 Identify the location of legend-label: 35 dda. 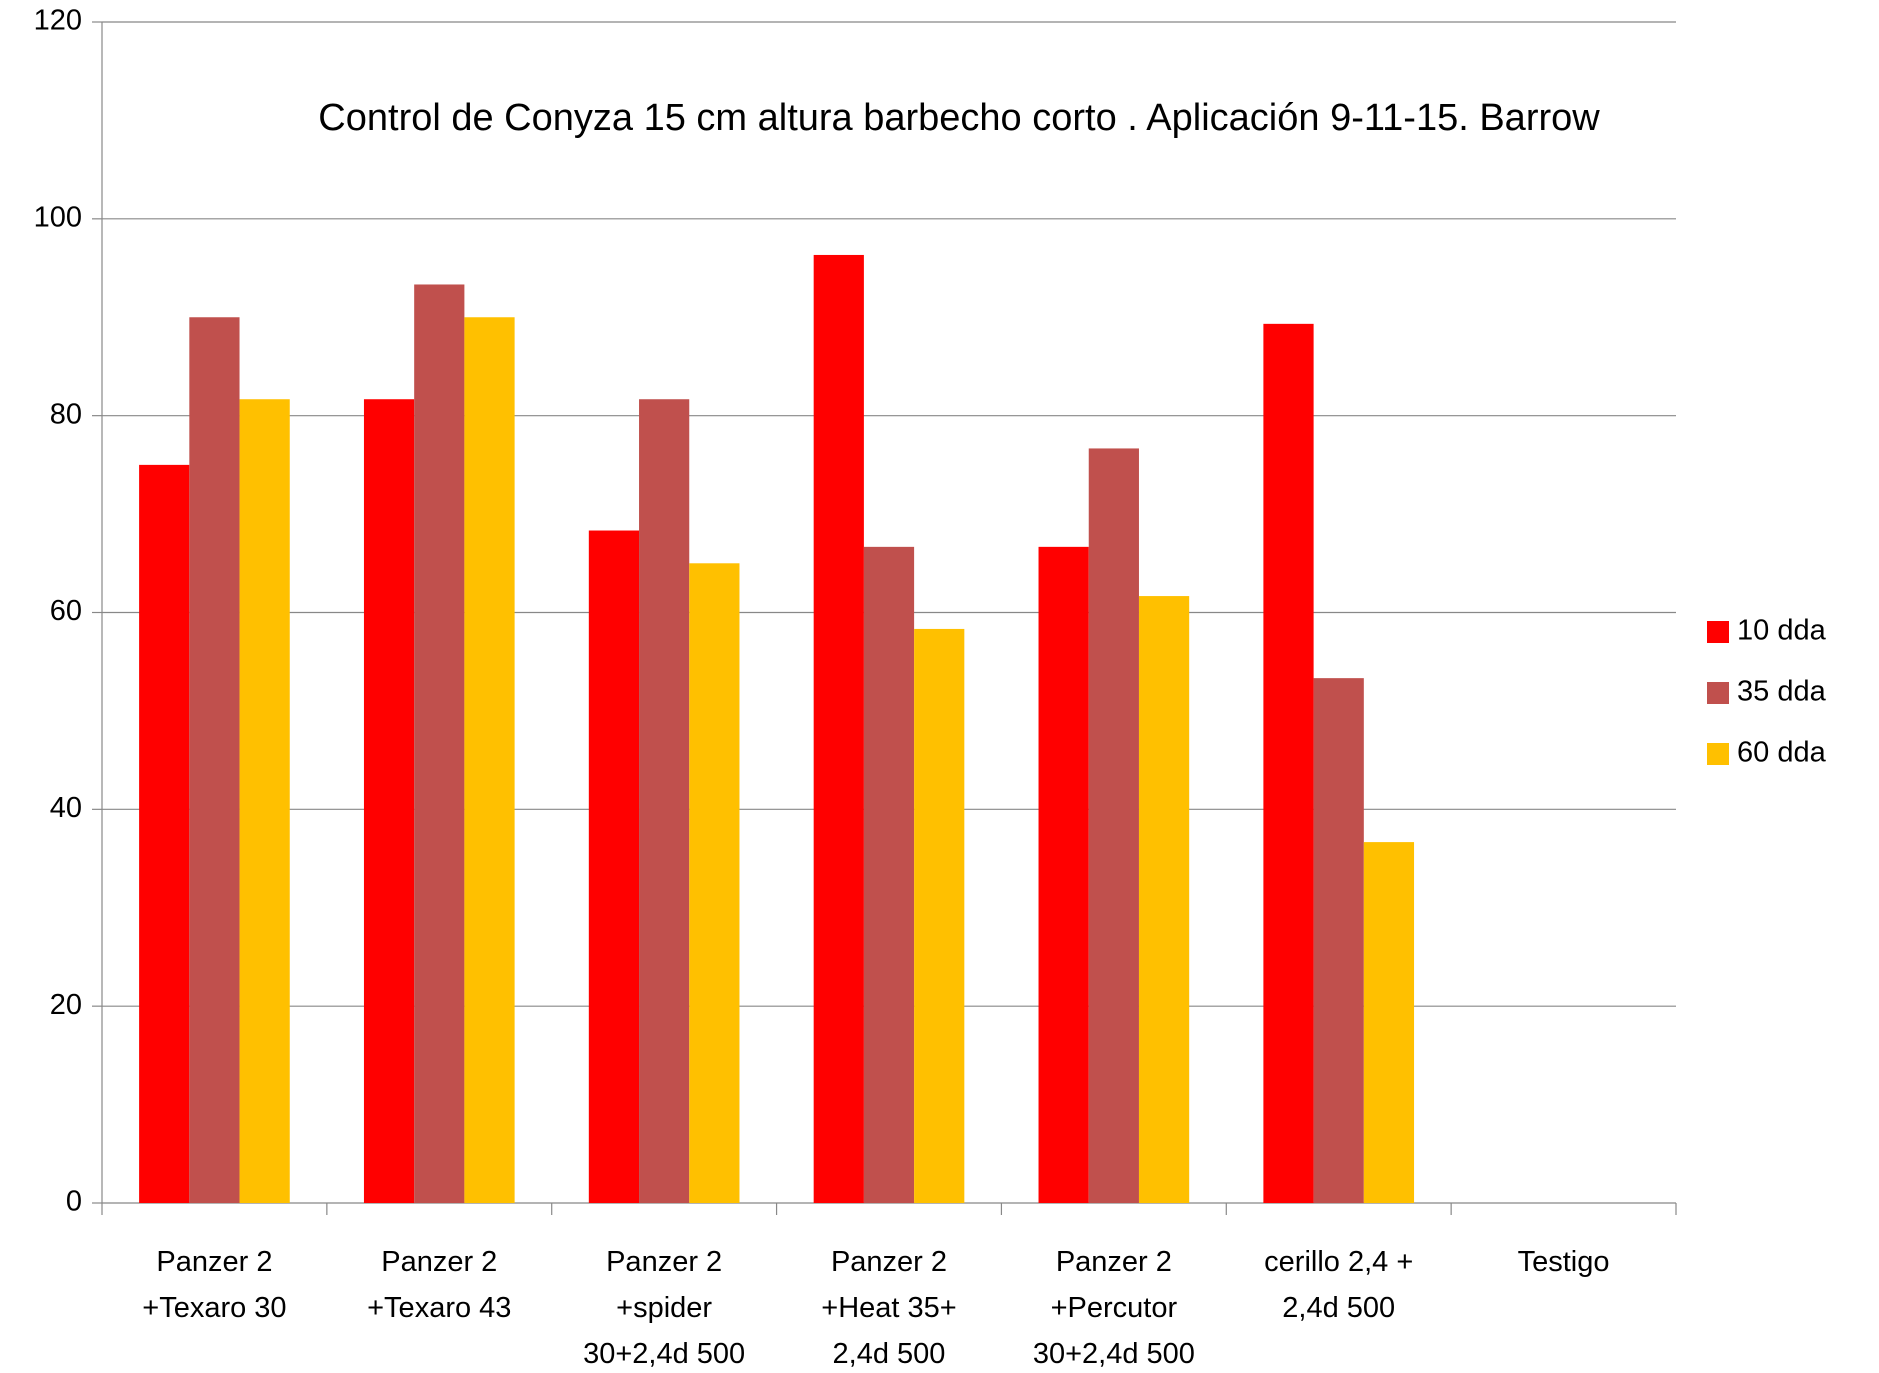
(1782, 692).